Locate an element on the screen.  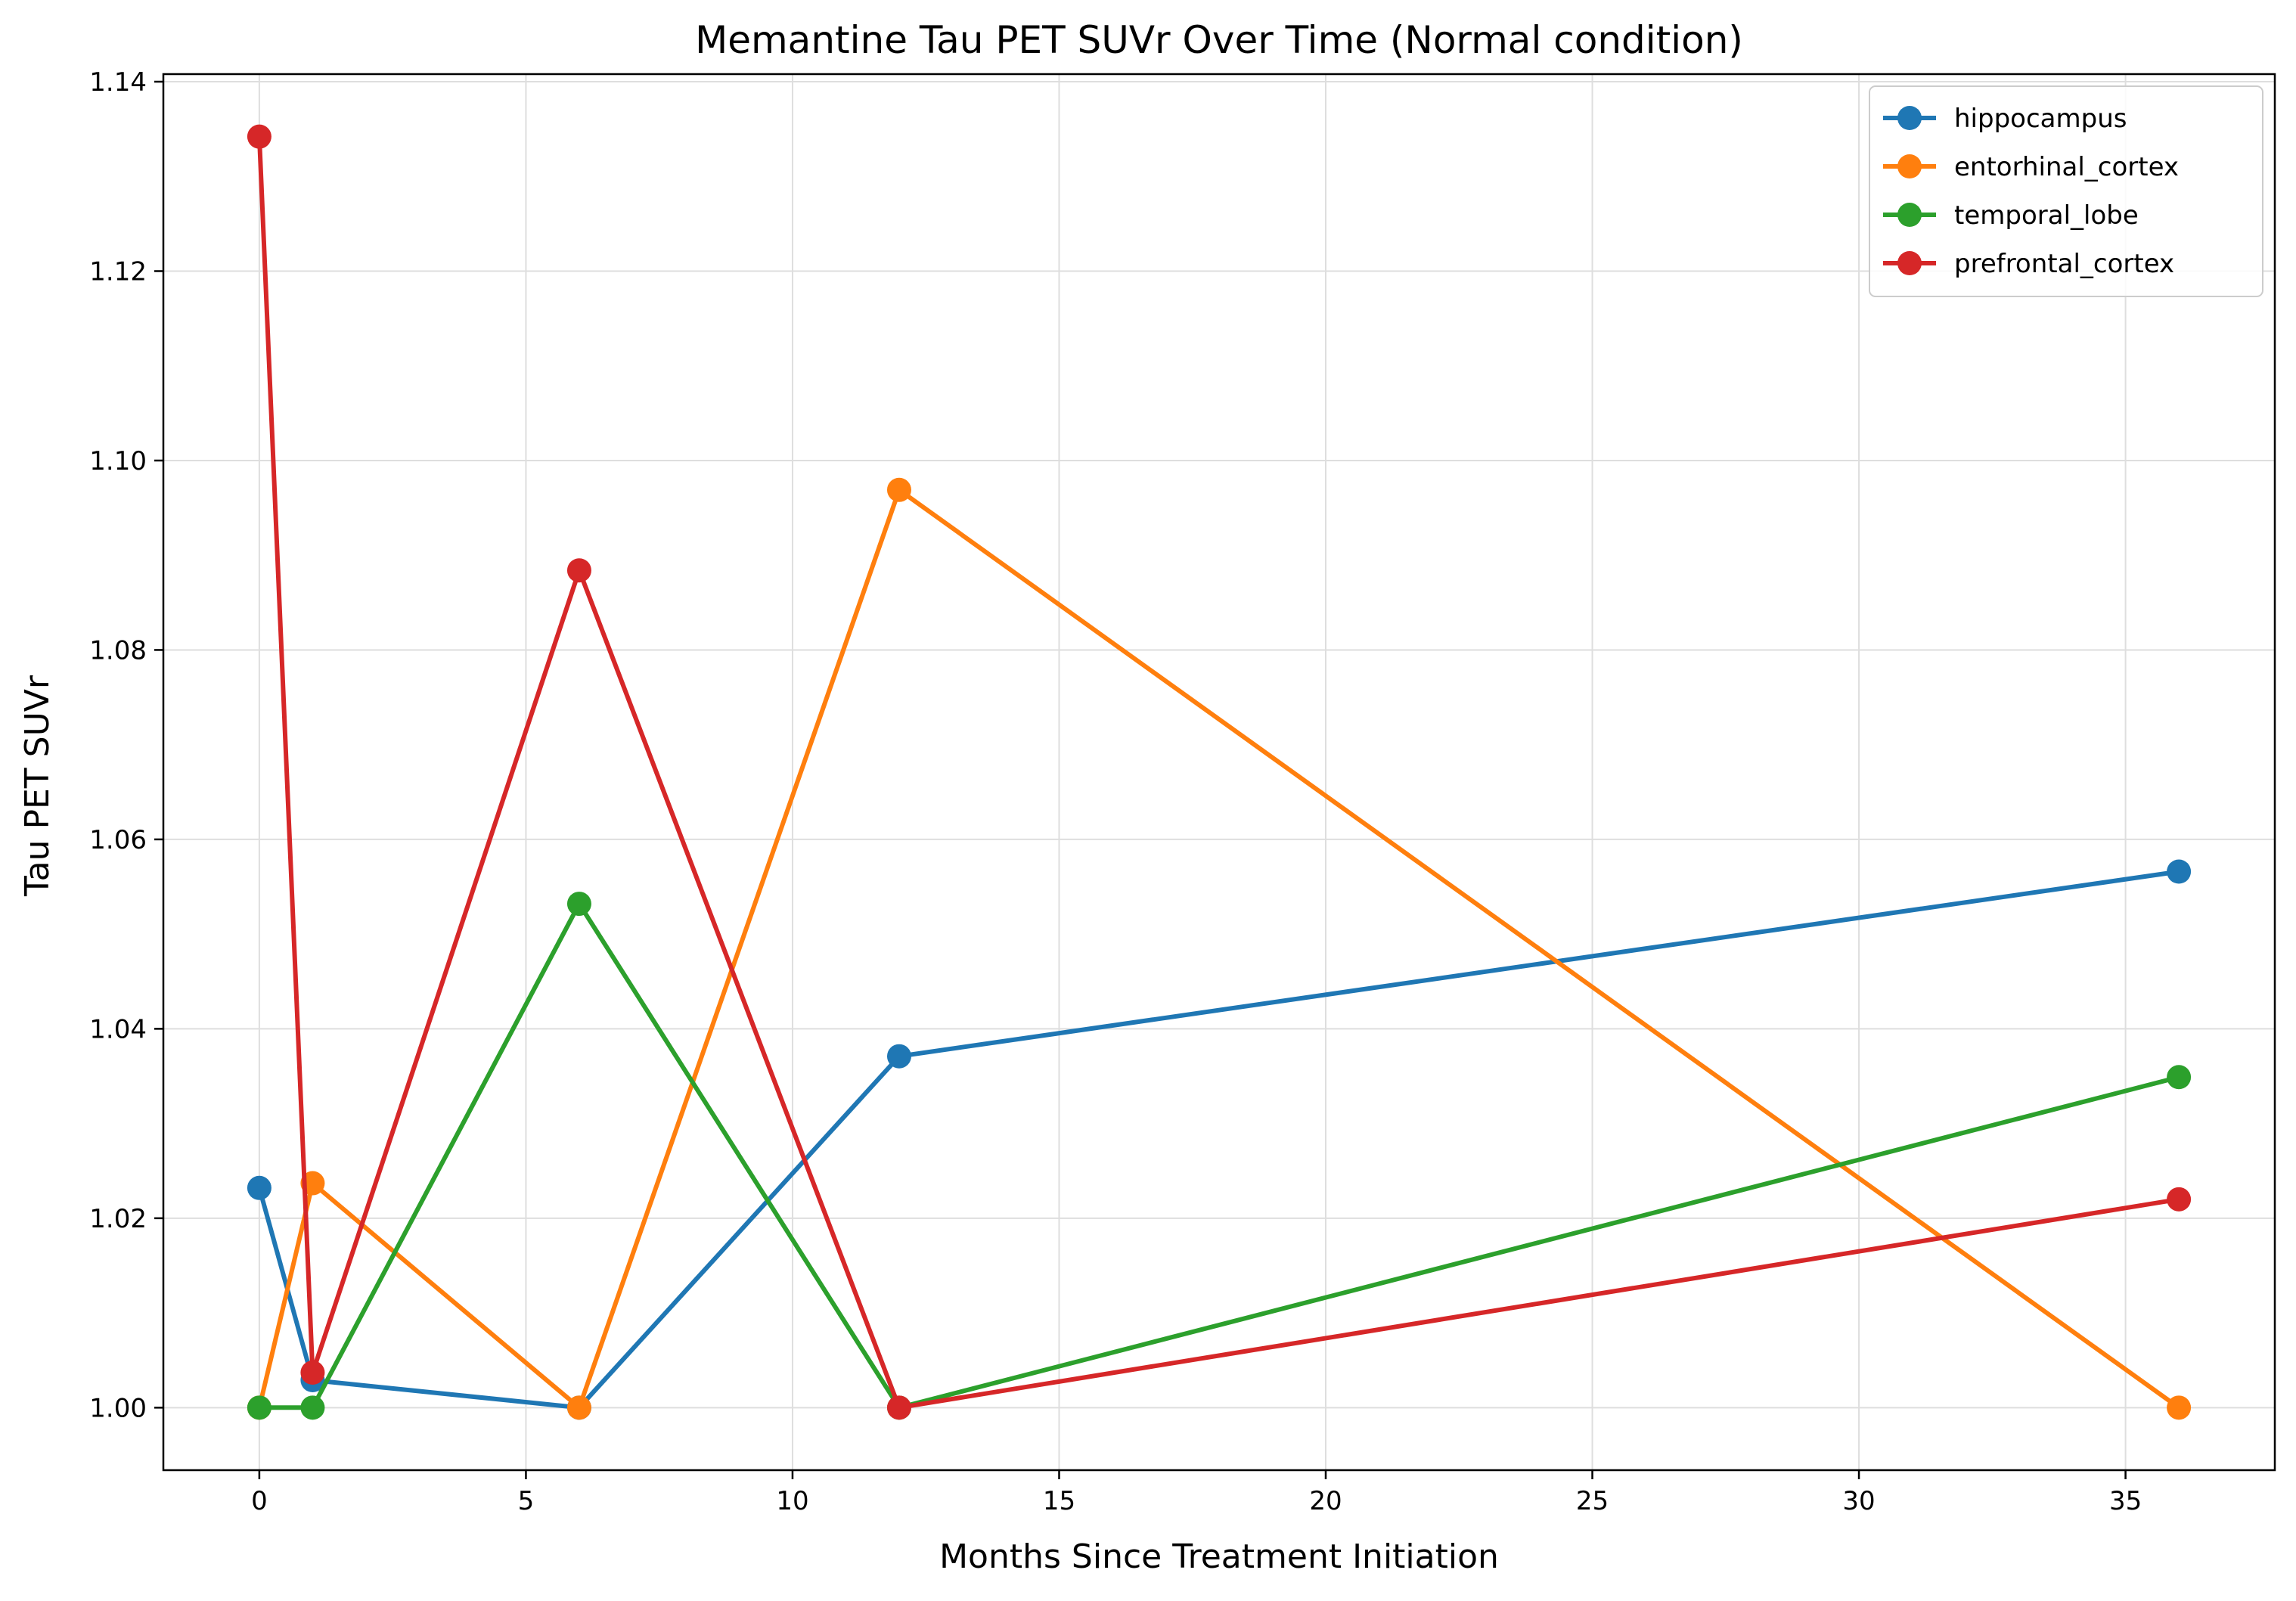
legend-item: temporal_lobe is located at coordinates (2011, 215).